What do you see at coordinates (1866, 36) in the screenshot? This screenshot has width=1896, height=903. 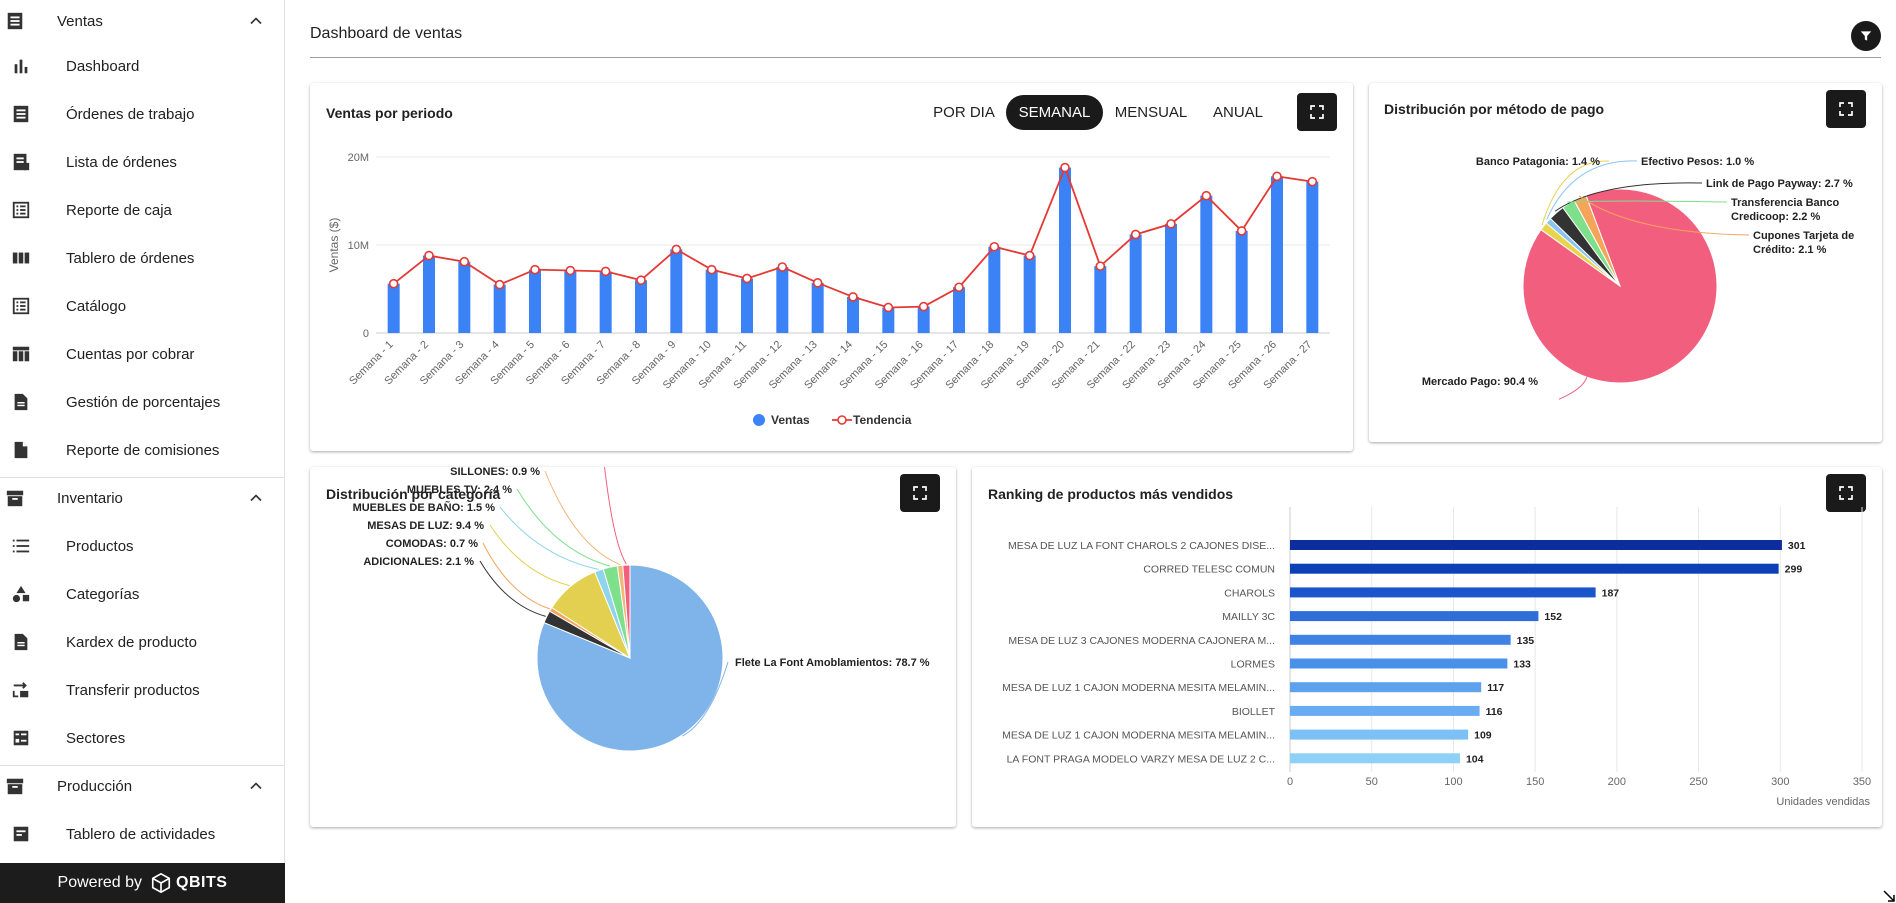 I see `filter-button` at bounding box center [1866, 36].